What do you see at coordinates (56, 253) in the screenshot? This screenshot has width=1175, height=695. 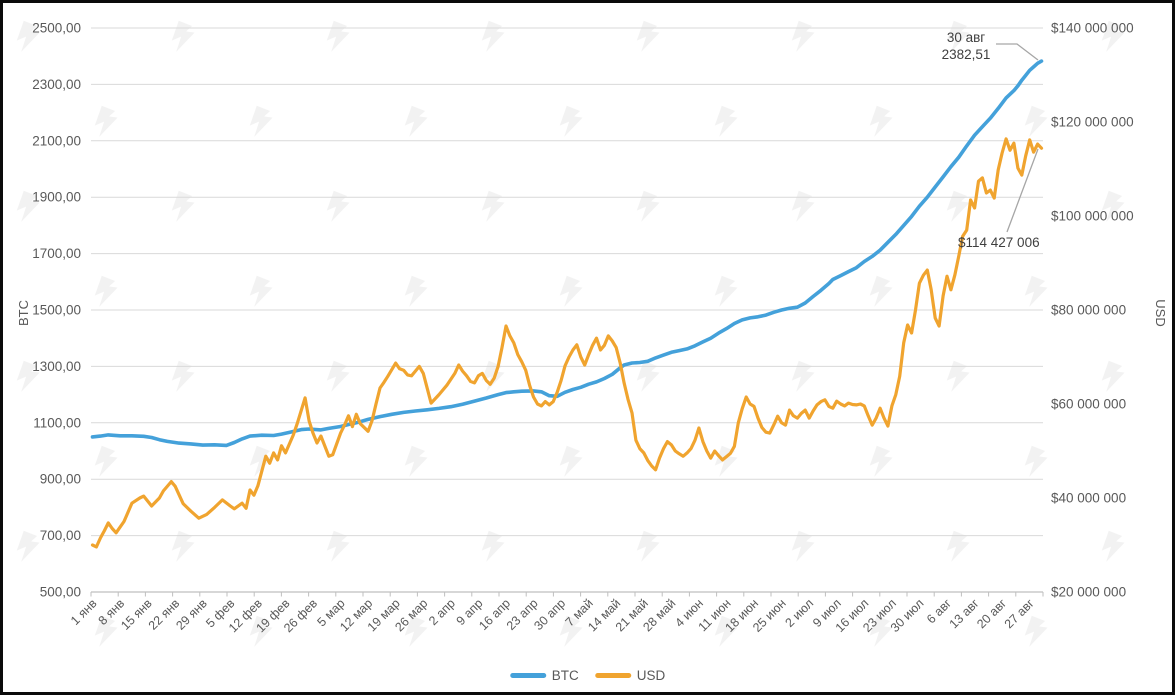 I see `left-axis-tick-label: 1700,00` at bounding box center [56, 253].